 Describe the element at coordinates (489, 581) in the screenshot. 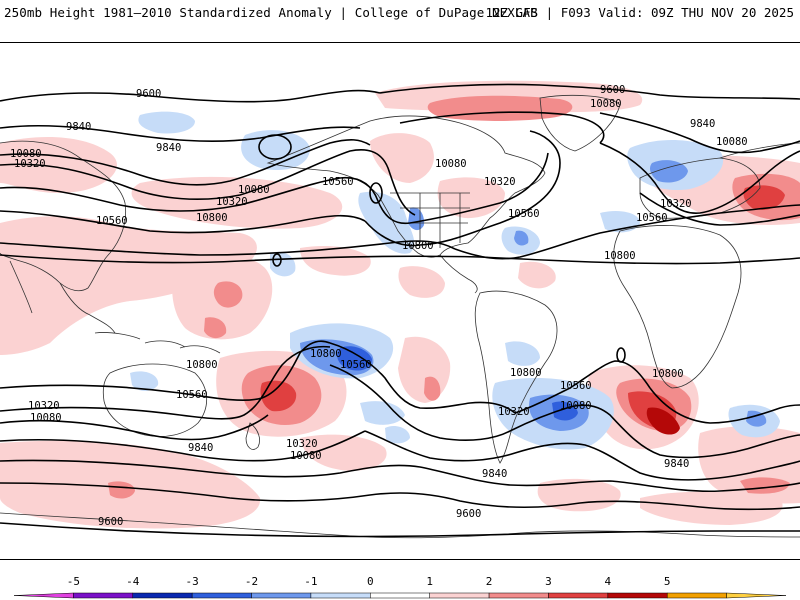

I see `colorbar-tick-label: 2` at that location.